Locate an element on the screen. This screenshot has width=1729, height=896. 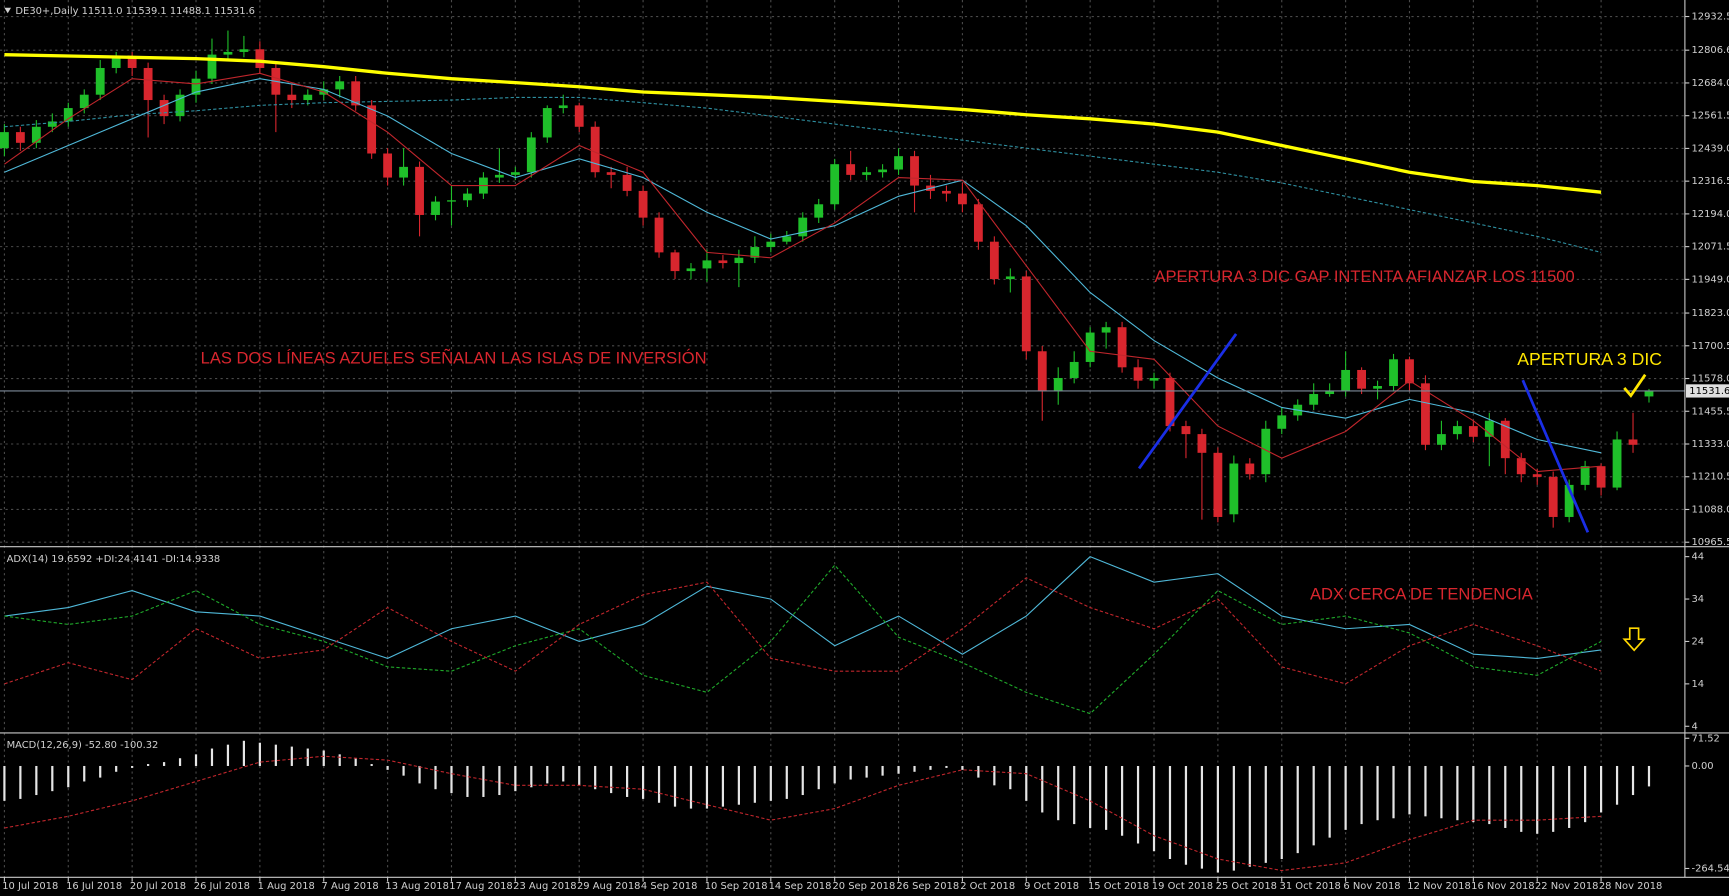
menu-icon is located at coordinates (8, 10).